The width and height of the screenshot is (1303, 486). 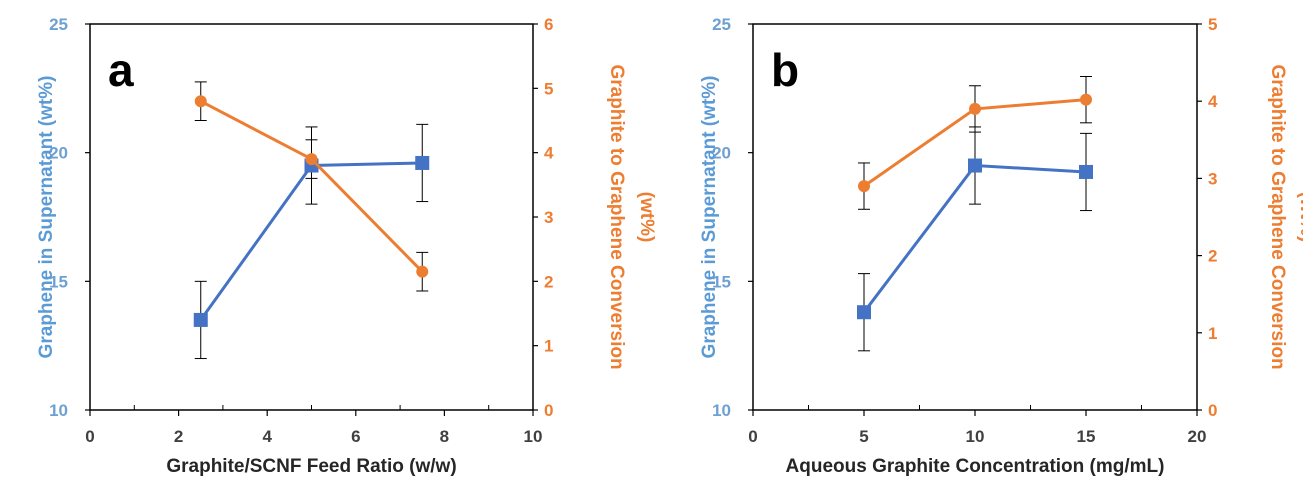 I want to click on x-axis-title: Graphite/SCNF Feed Ratio (w/w), so click(x=311, y=466).